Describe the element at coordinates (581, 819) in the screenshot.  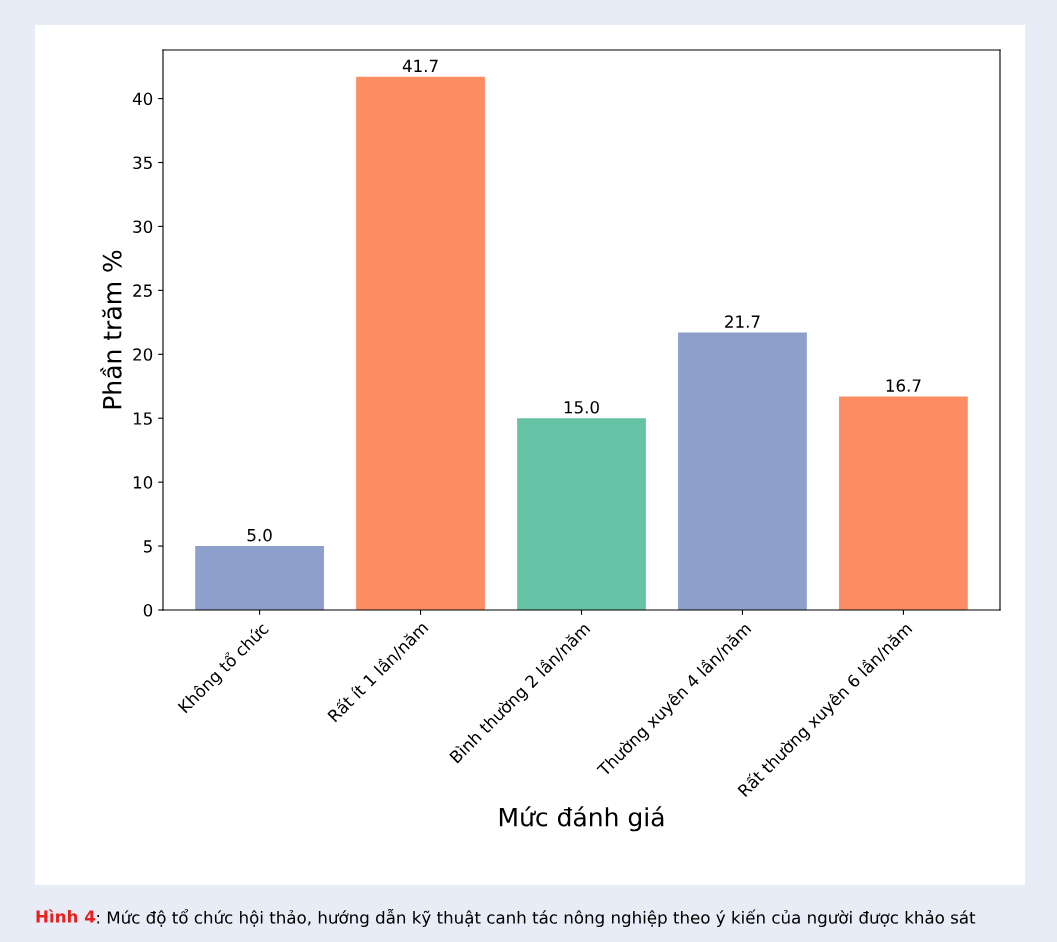
I see `x-axis-title: Mức đánh giá` at that location.